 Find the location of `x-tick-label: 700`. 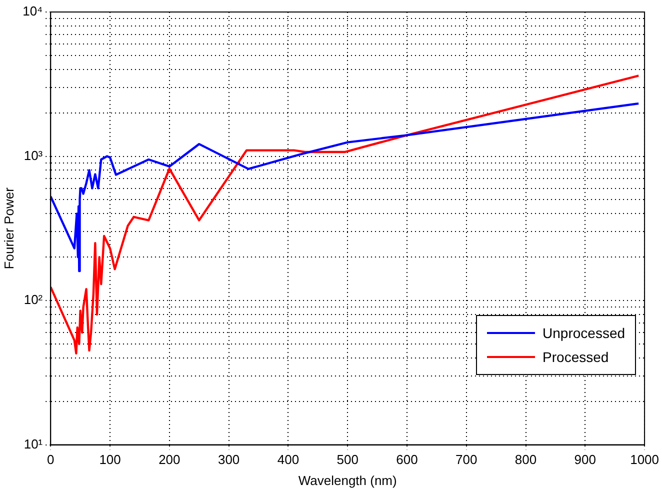

x-tick-label: 700 is located at coordinates (467, 460).